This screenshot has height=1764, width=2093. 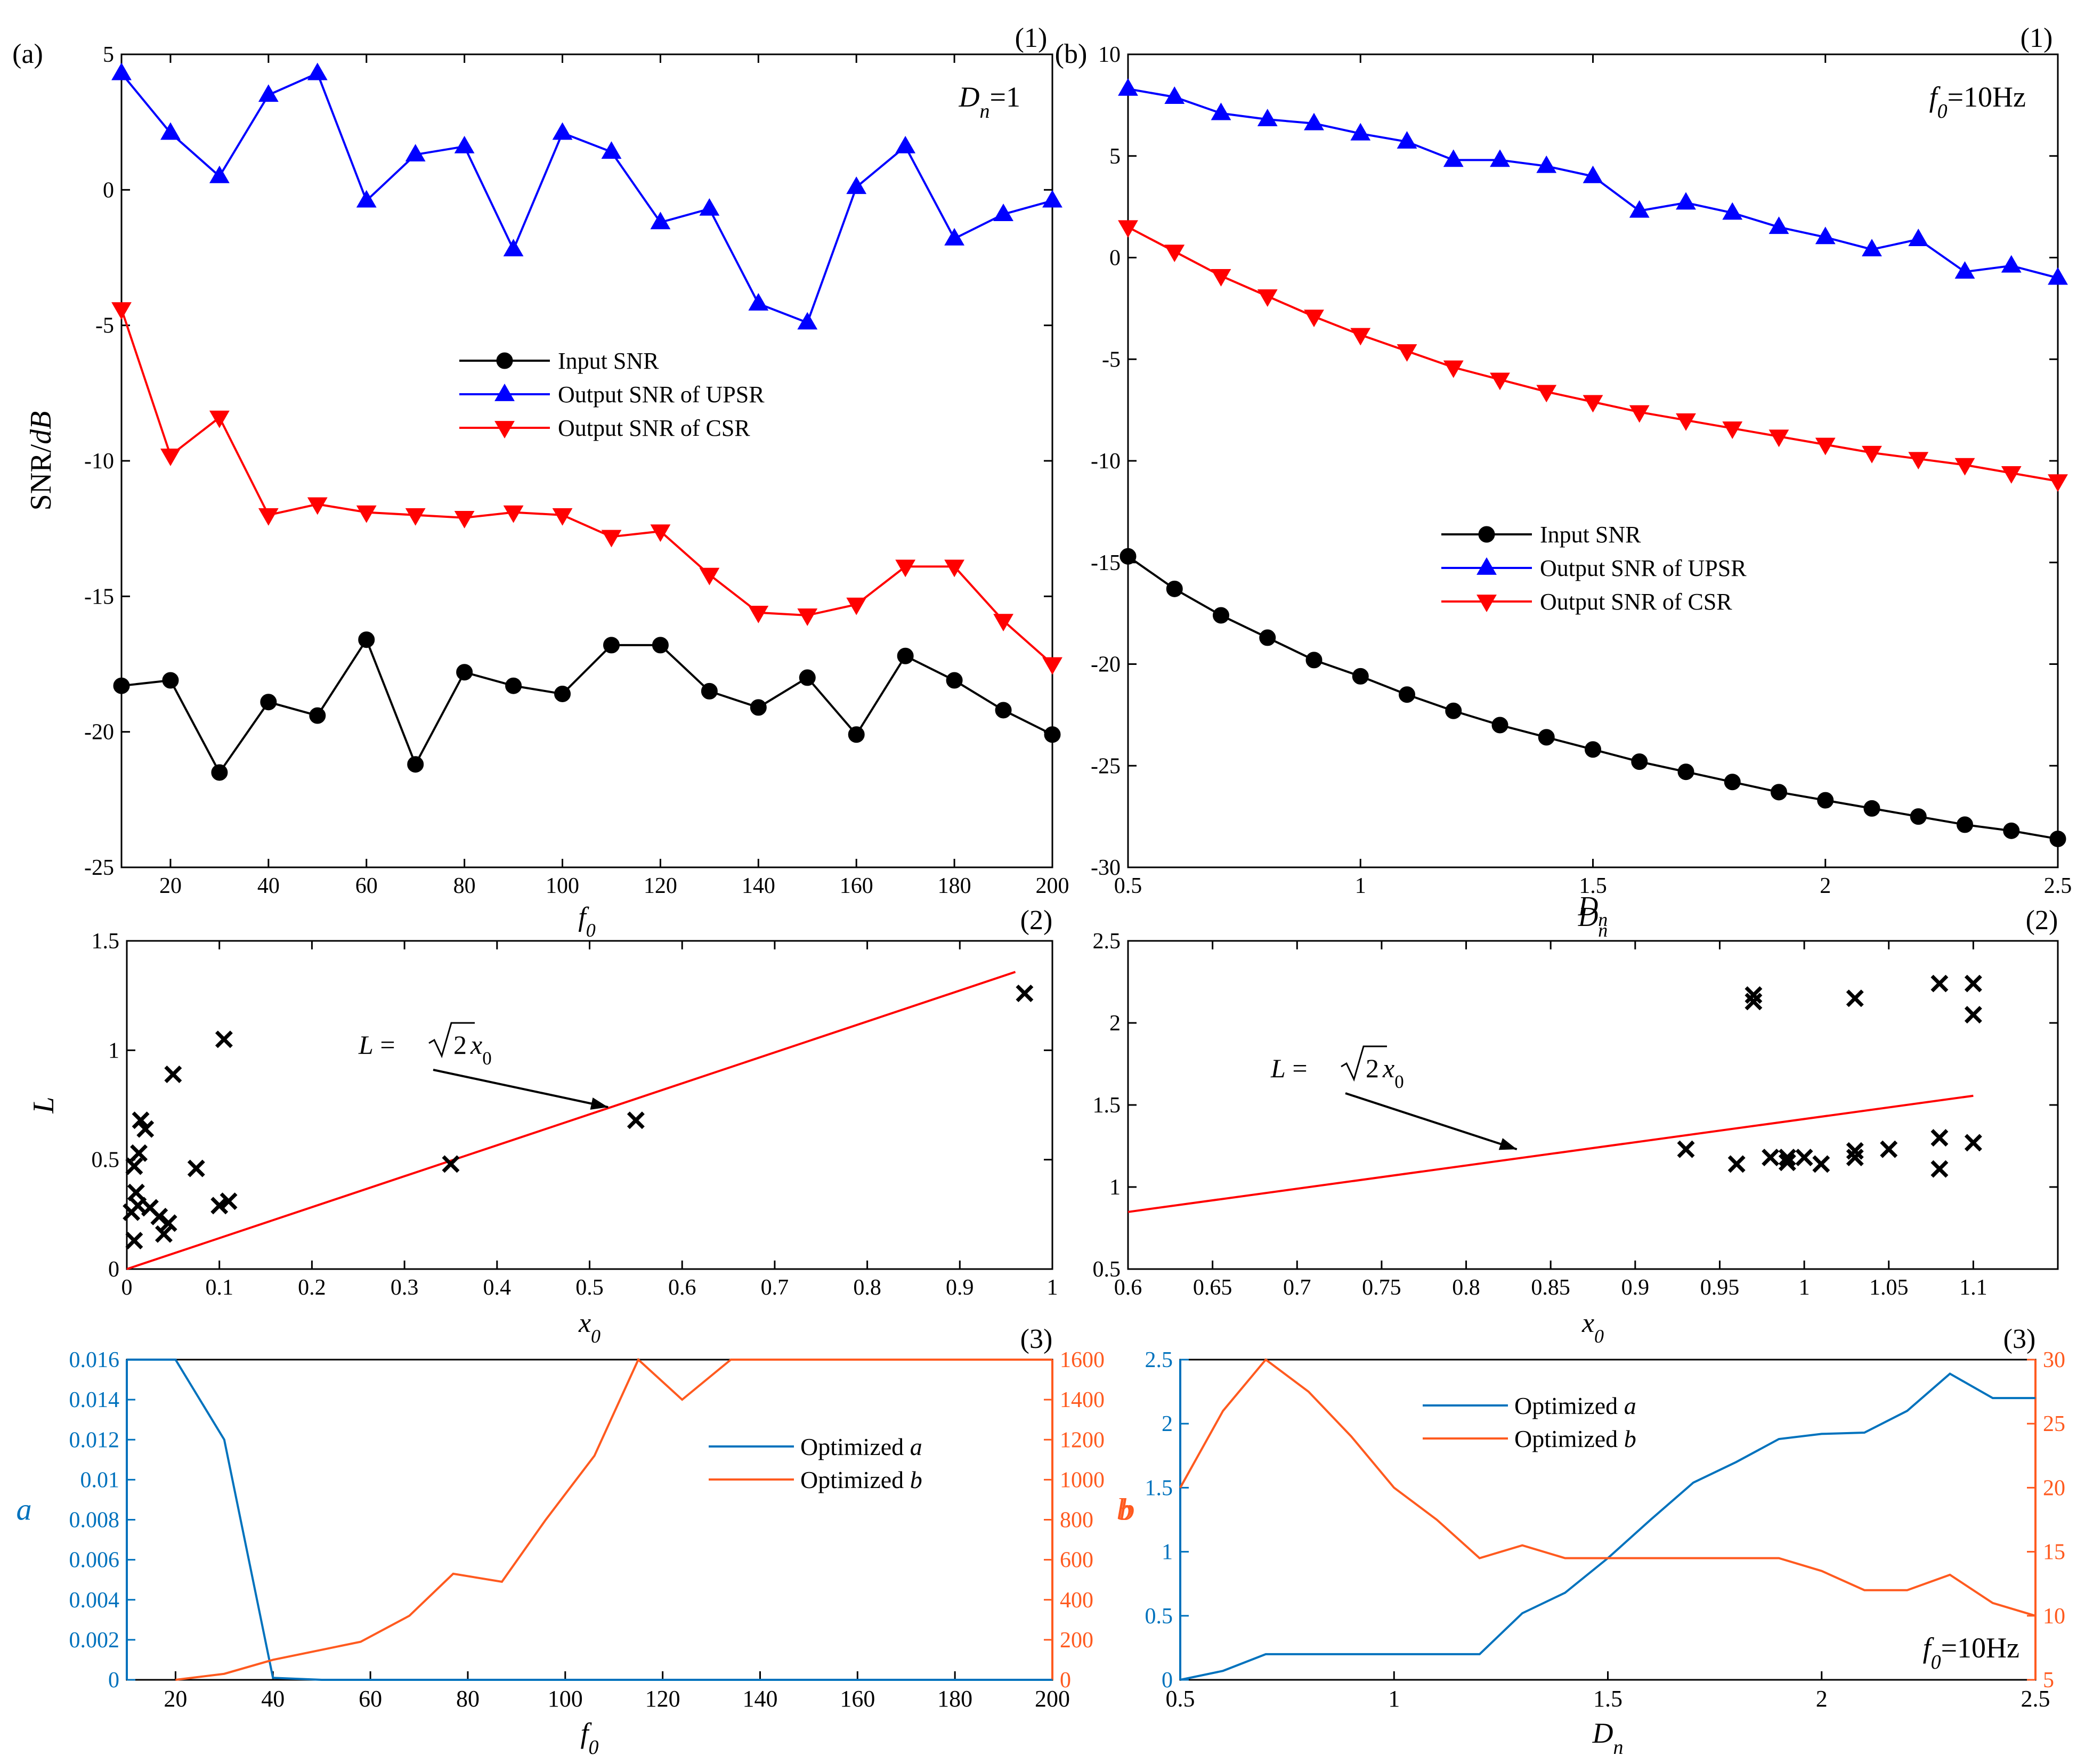 I want to click on panel-label-b1-part-0: (b), so click(x=1071, y=54).